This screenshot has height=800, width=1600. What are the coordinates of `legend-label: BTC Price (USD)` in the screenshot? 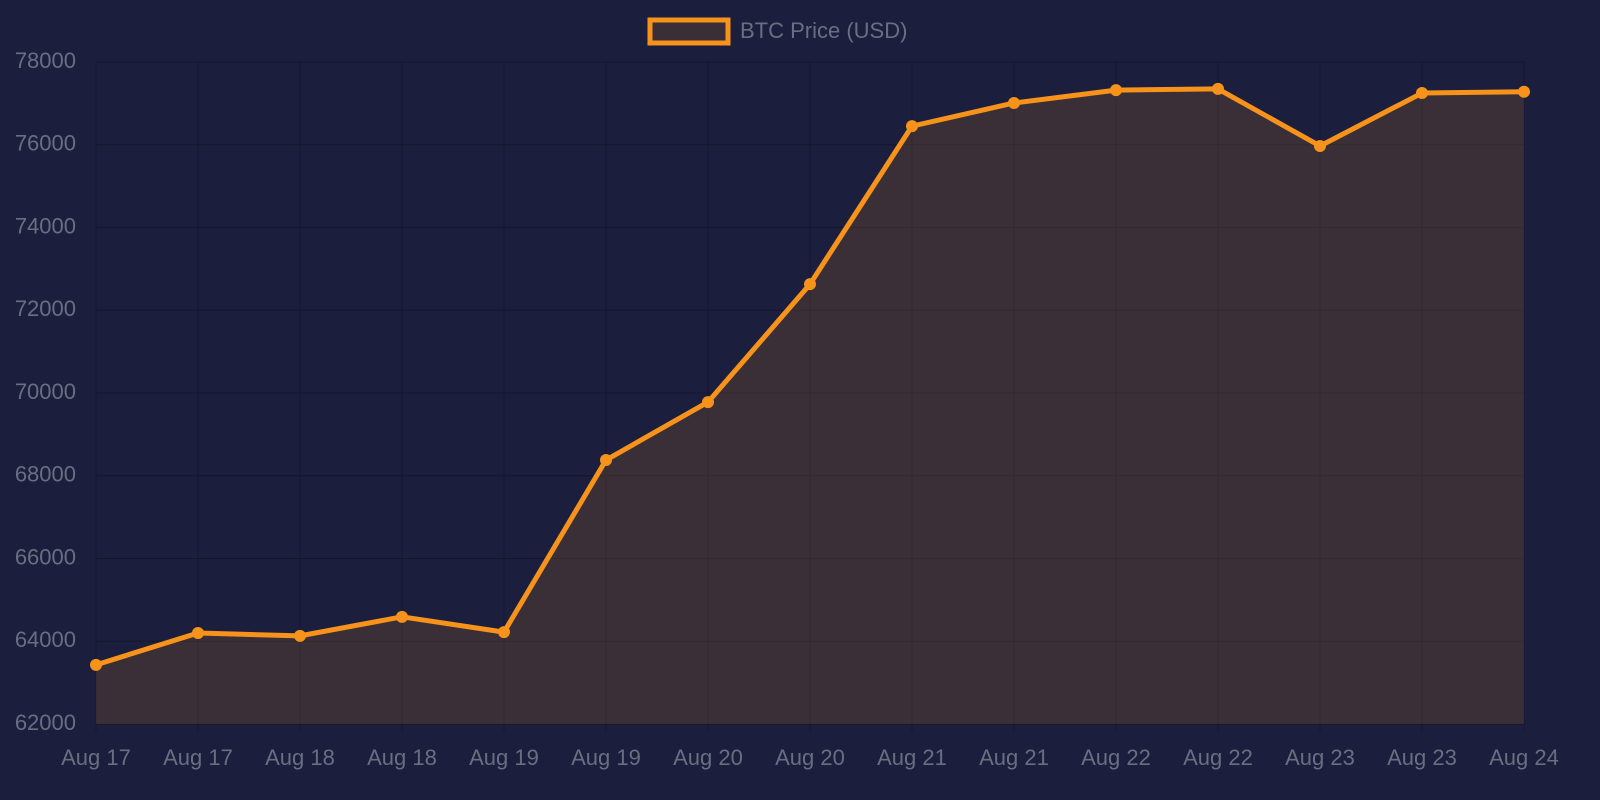 It's located at (823, 30).